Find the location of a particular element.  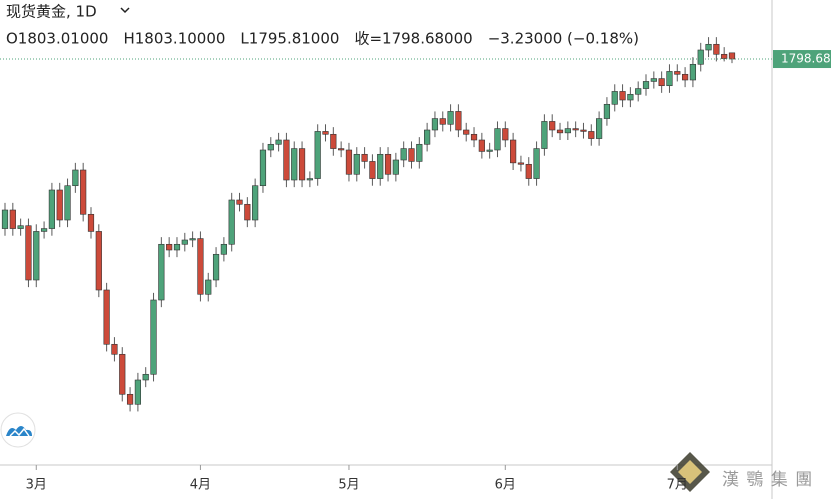

x-tick-label: 6月 is located at coordinates (505, 485).